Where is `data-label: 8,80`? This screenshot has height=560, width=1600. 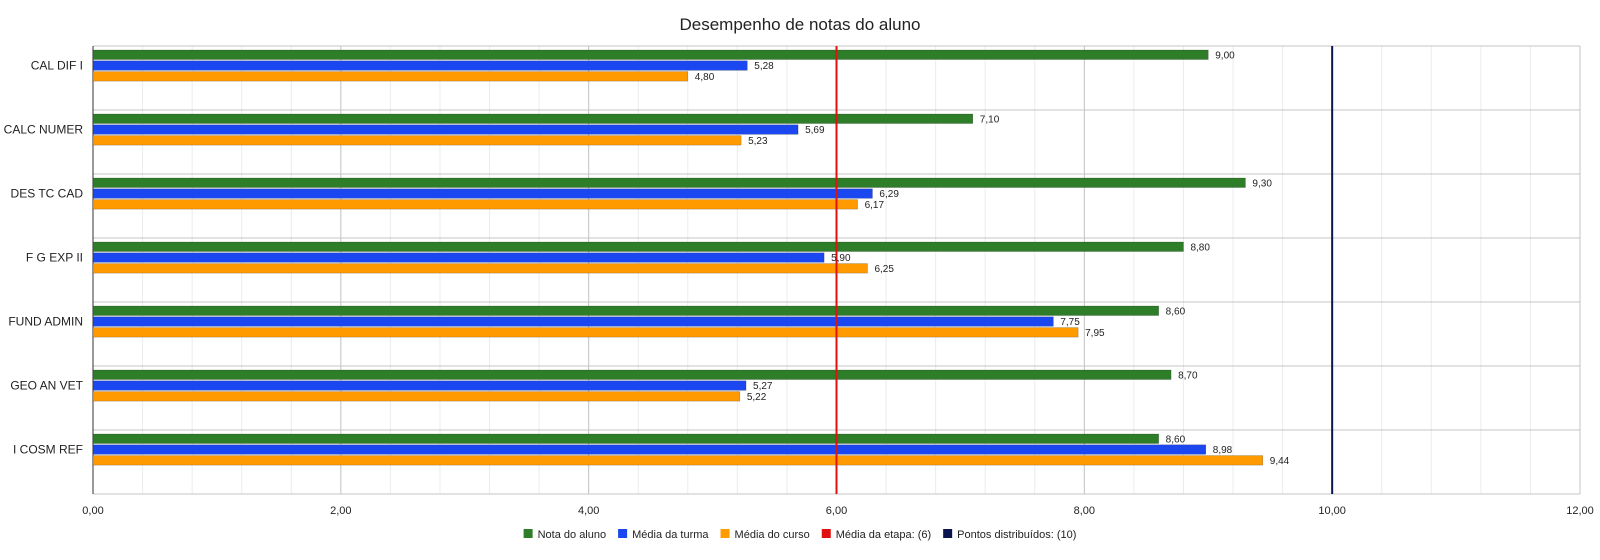 data-label: 8,80 is located at coordinates (1200, 247).